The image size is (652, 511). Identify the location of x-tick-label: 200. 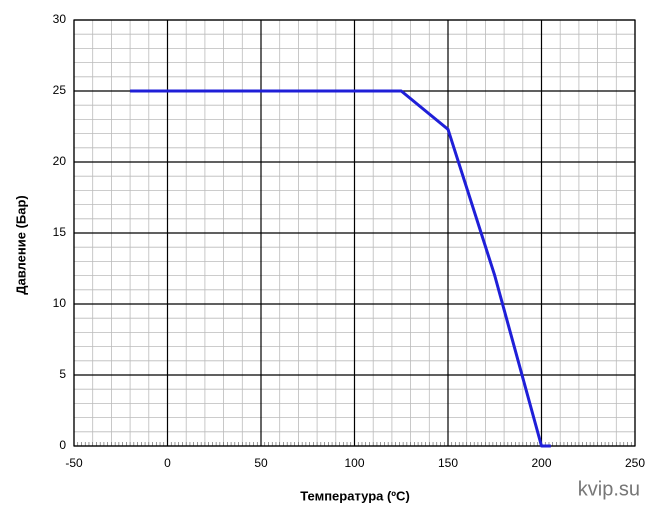
(541, 463).